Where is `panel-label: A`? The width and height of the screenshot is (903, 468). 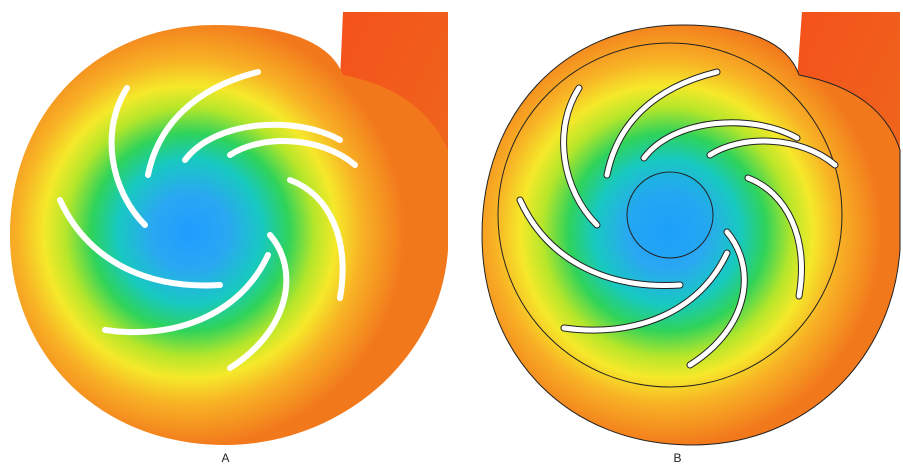
panel-label: A is located at coordinates (225, 458).